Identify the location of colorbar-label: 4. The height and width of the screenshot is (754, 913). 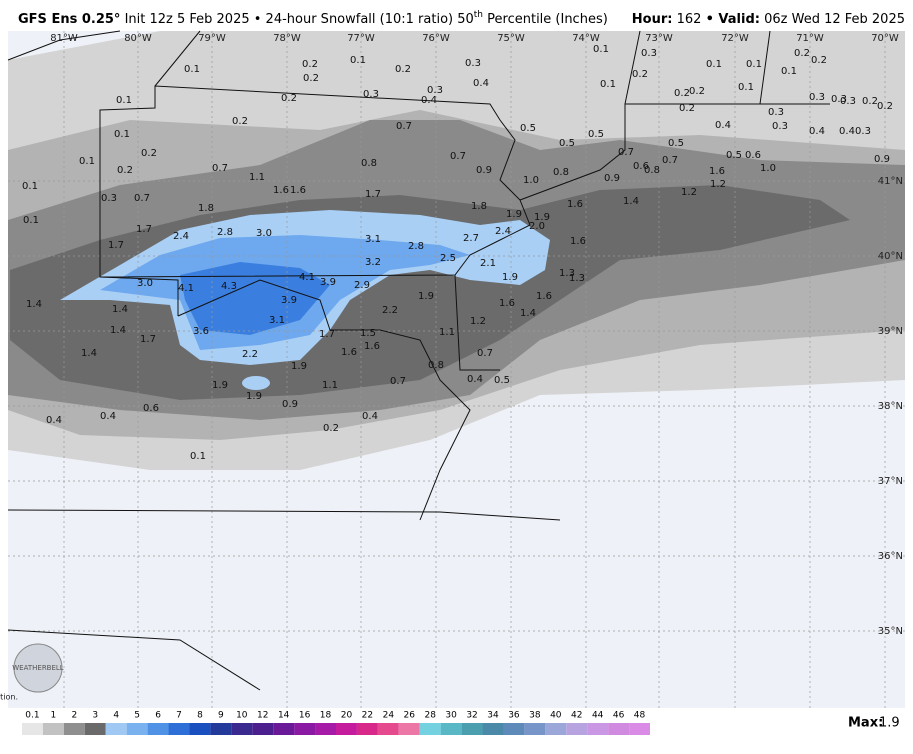
(116, 716).